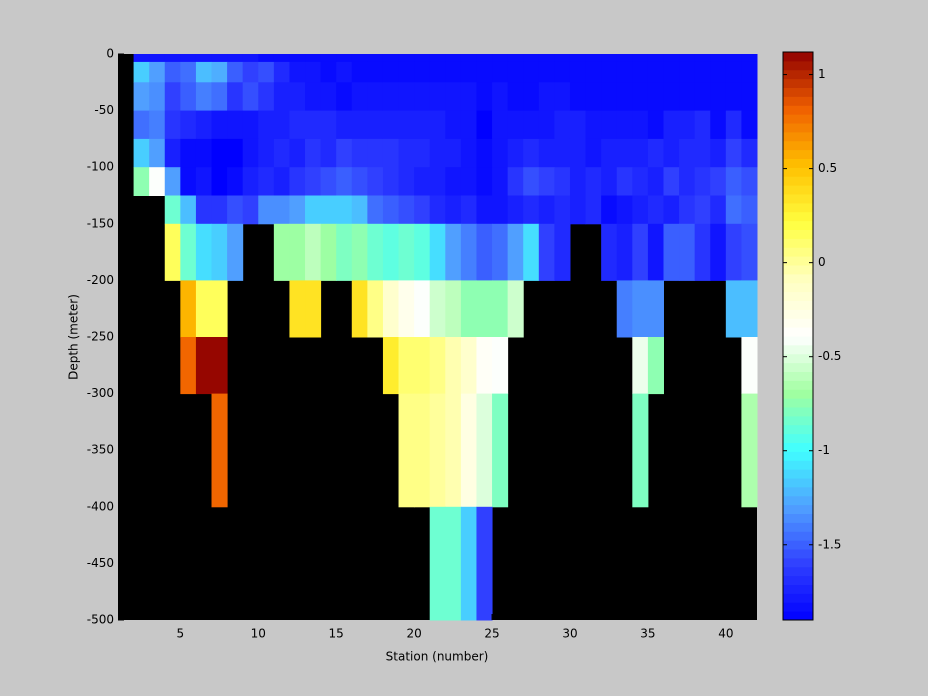 This screenshot has width=928, height=696. What do you see at coordinates (100, 450) in the screenshot?
I see `y-tick-label: -350` at bounding box center [100, 450].